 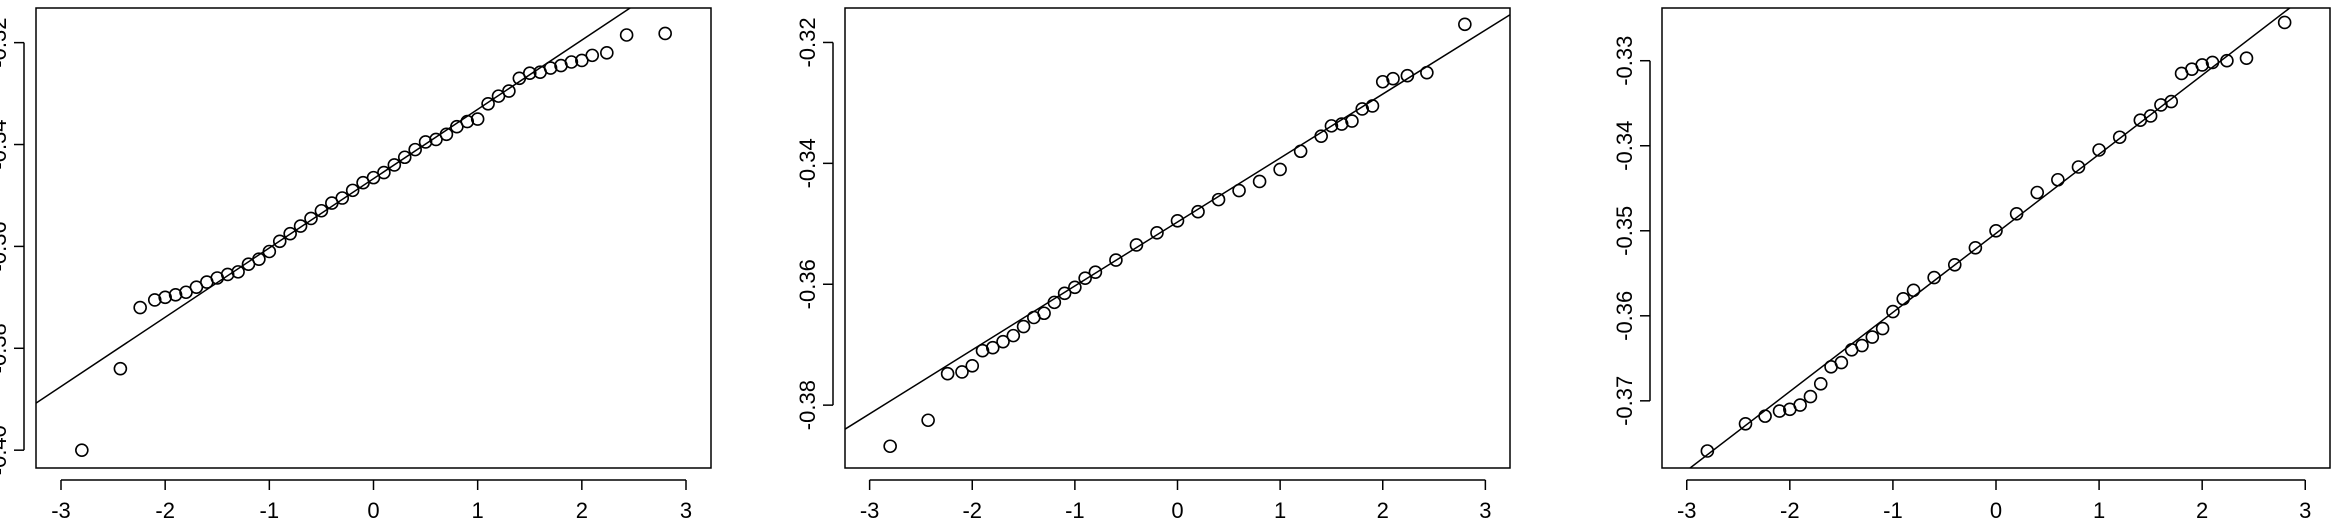 I want to click on y-tick-label: -0.35, so click(x=1624, y=231).